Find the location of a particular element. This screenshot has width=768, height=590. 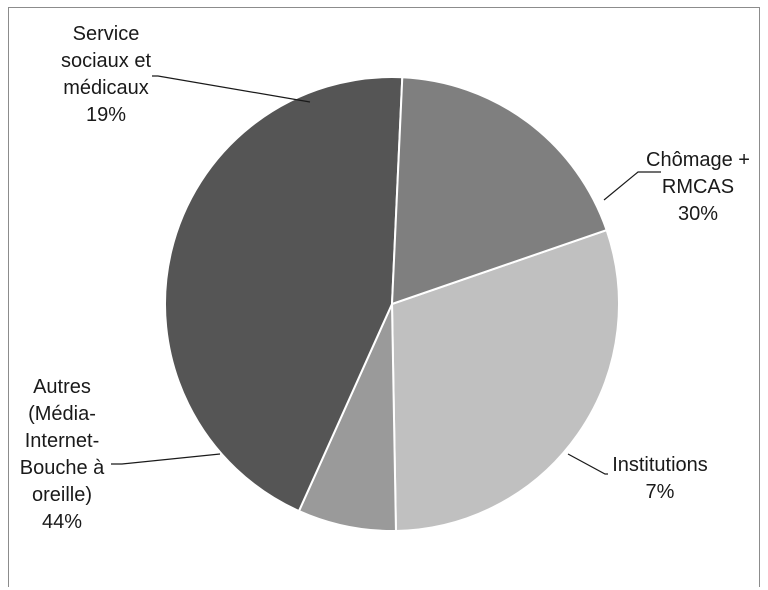

slice-label-1: Institutions 7% is located at coordinates (660, 478).